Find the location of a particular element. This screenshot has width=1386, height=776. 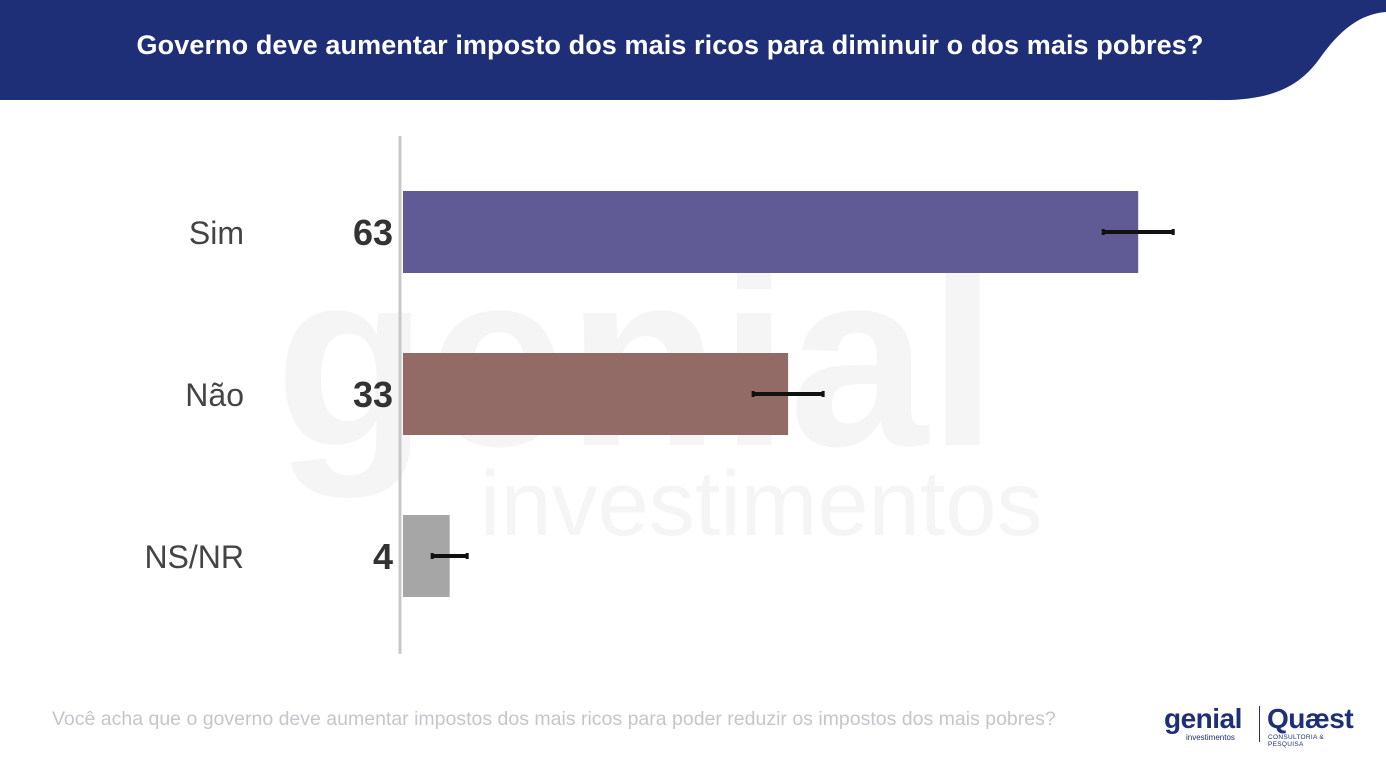

category-label-2: NS/NR is located at coordinates (194, 557).